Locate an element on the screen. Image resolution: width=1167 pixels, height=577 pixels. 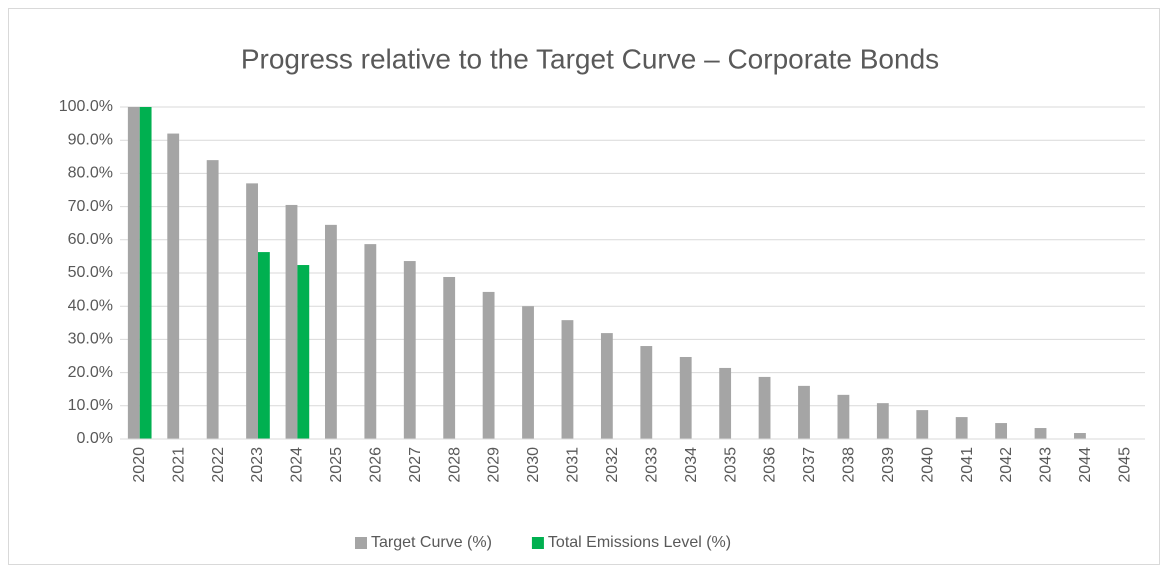
x-tick-label: 2035 is located at coordinates (730, 465).